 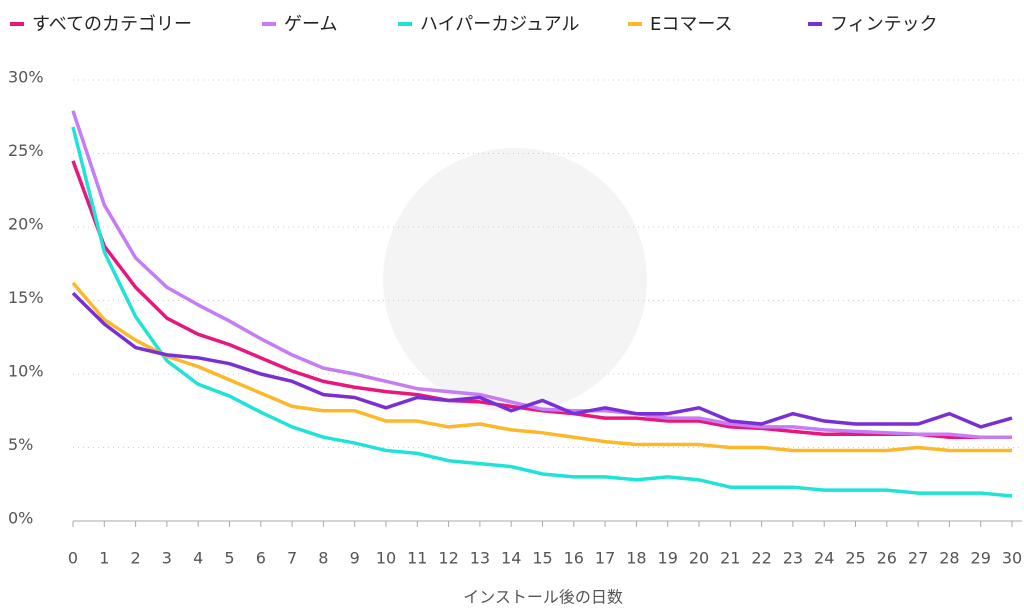 I want to click on y-tick-label: 20%, so click(x=26, y=224).